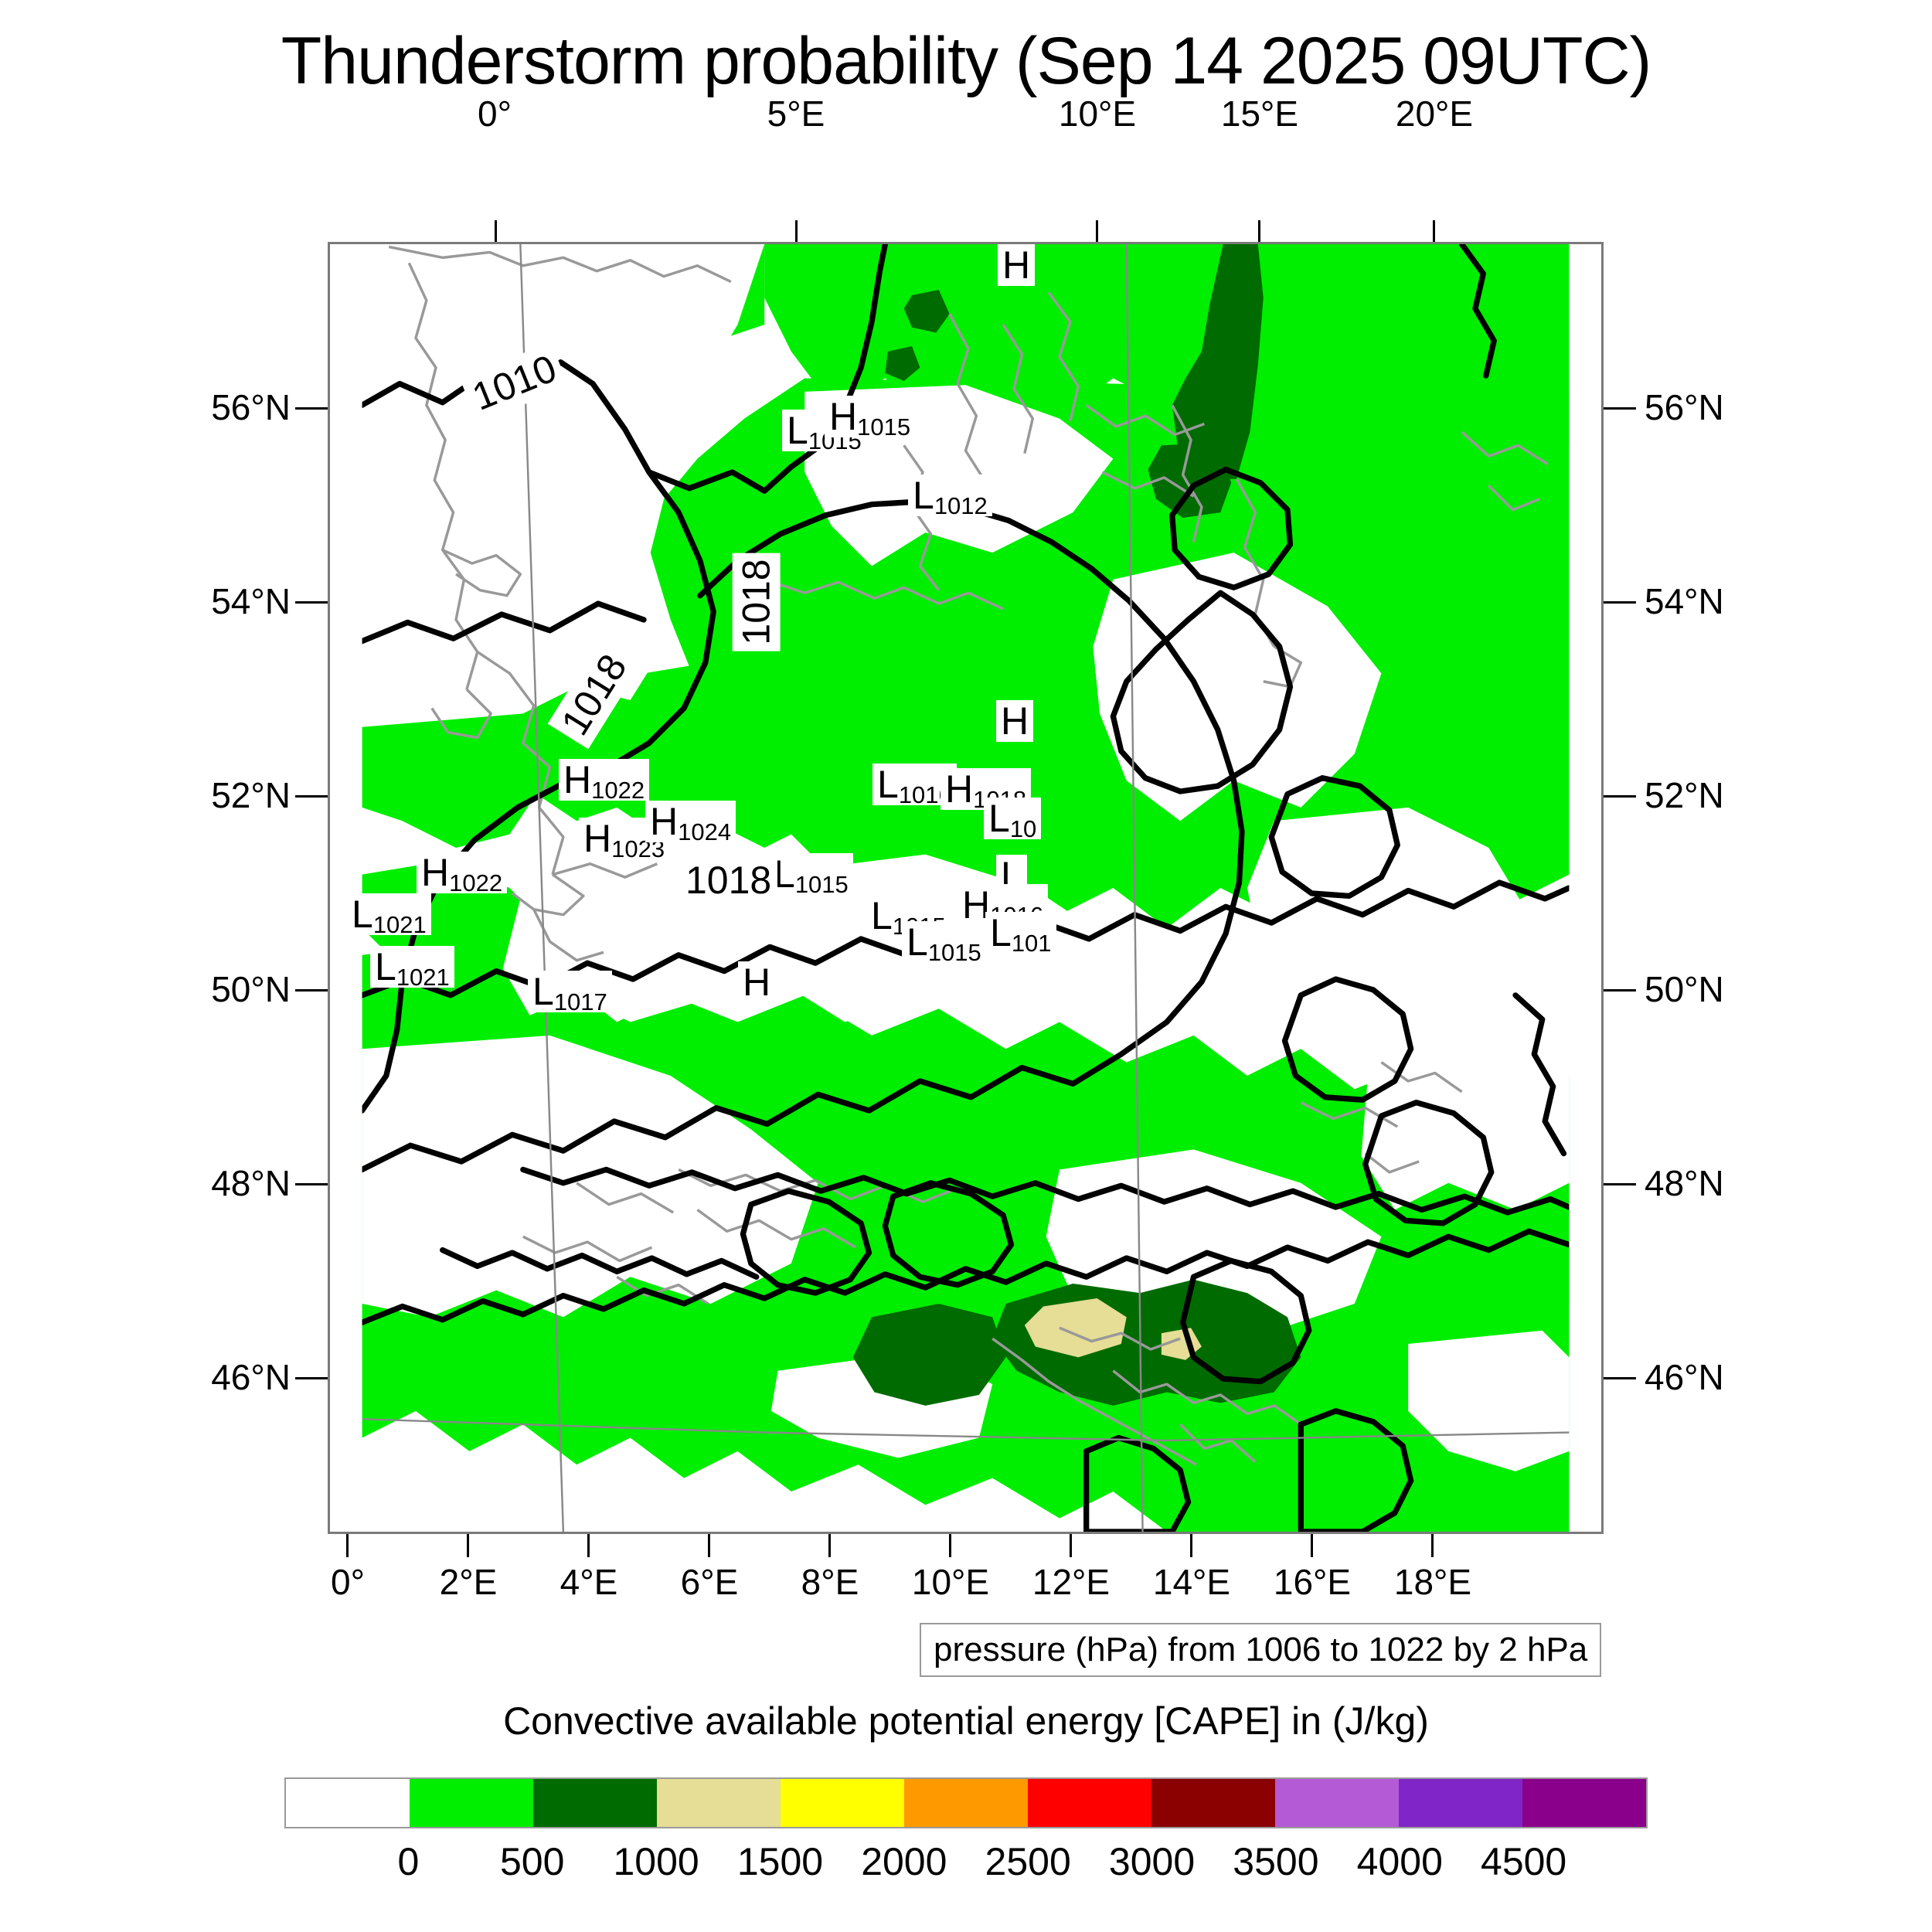 This screenshot has width=1932, height=1932. Describe the element at coordinates (1685, 407) in the screenshot. I see `axis-label-right-56: 56°N` at that location.